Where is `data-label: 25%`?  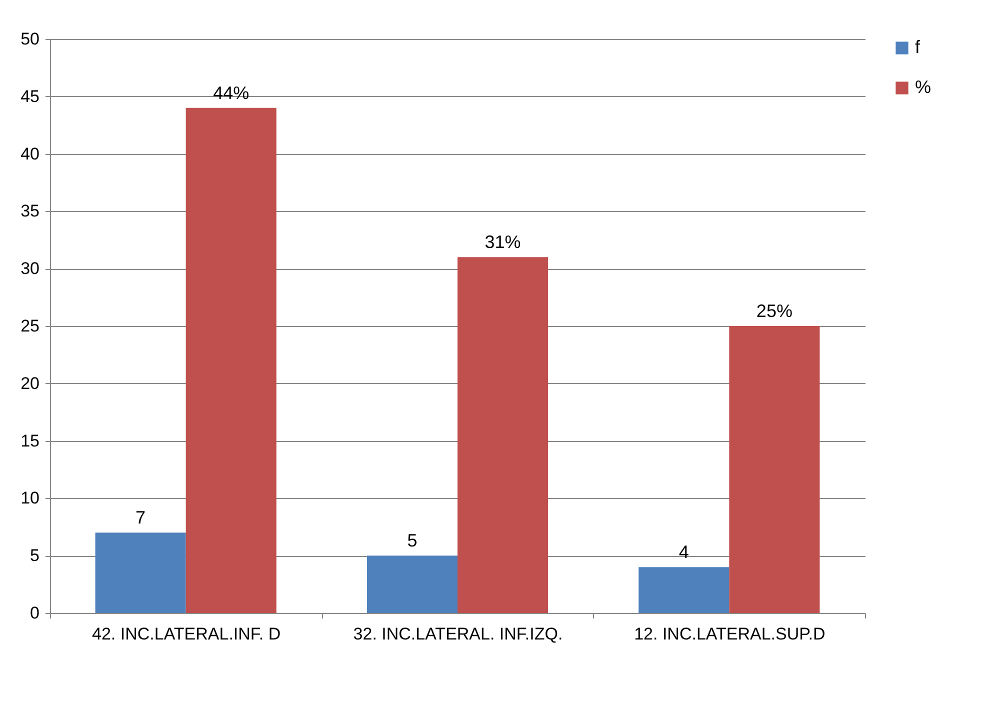
data-label: 25% is located at coordinates (774, 311).